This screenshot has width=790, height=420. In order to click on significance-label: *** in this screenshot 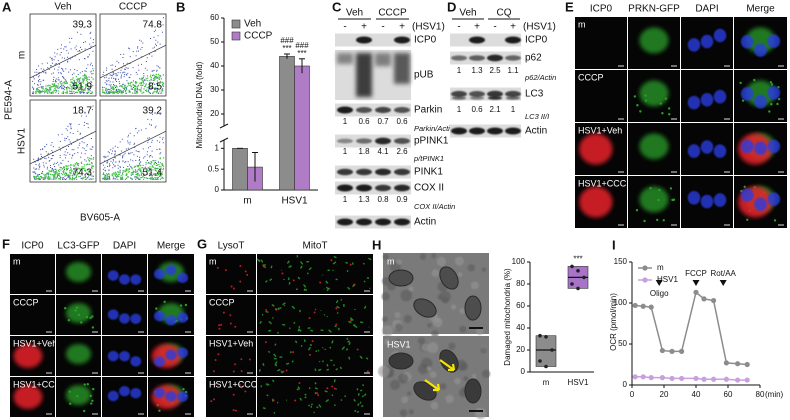, I will do `click(286, 48)`.